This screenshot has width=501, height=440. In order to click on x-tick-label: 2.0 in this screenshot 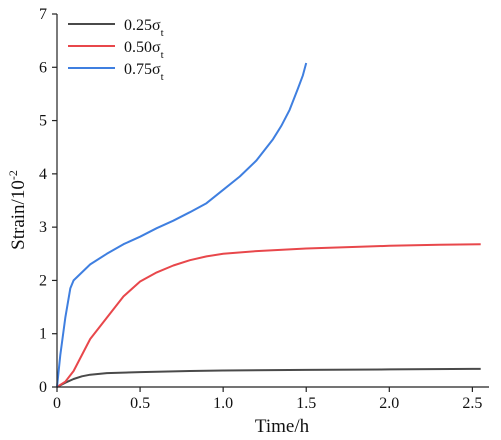, I will do `click(389, 403)`.